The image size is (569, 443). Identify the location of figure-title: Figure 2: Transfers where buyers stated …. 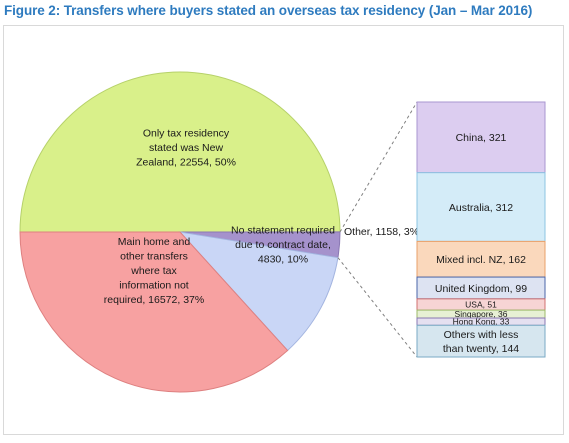
(268, 10).